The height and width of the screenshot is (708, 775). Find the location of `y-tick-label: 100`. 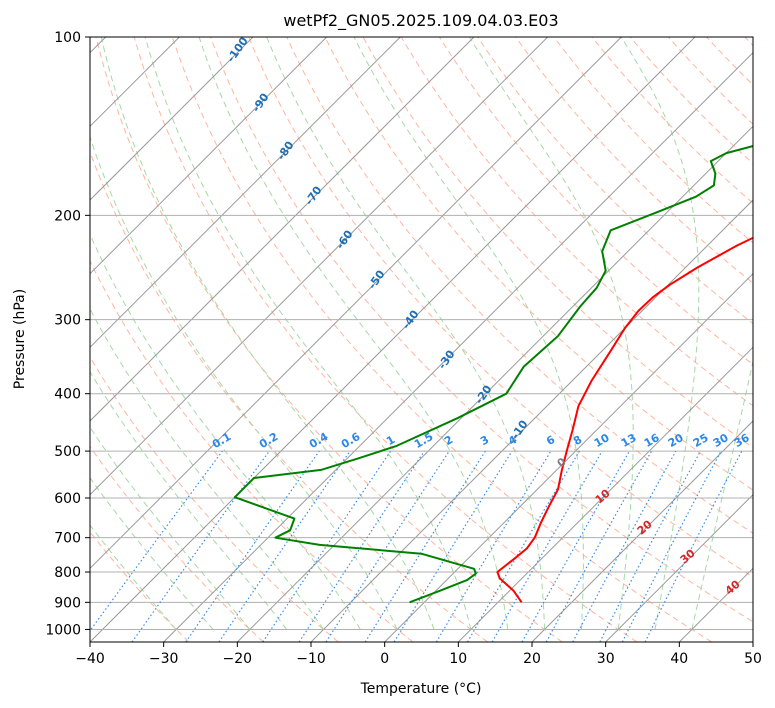

y-tick-label: 100 is located at coordinates (67, 38).